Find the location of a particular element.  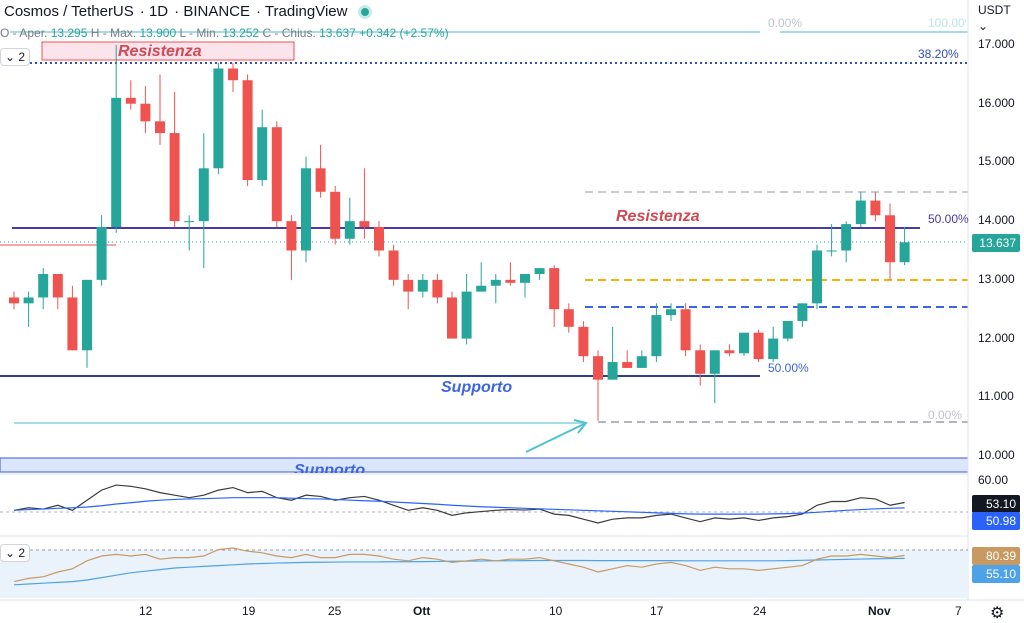

fib-label-low-0: 0.00% is located at coordinates (945, 415).